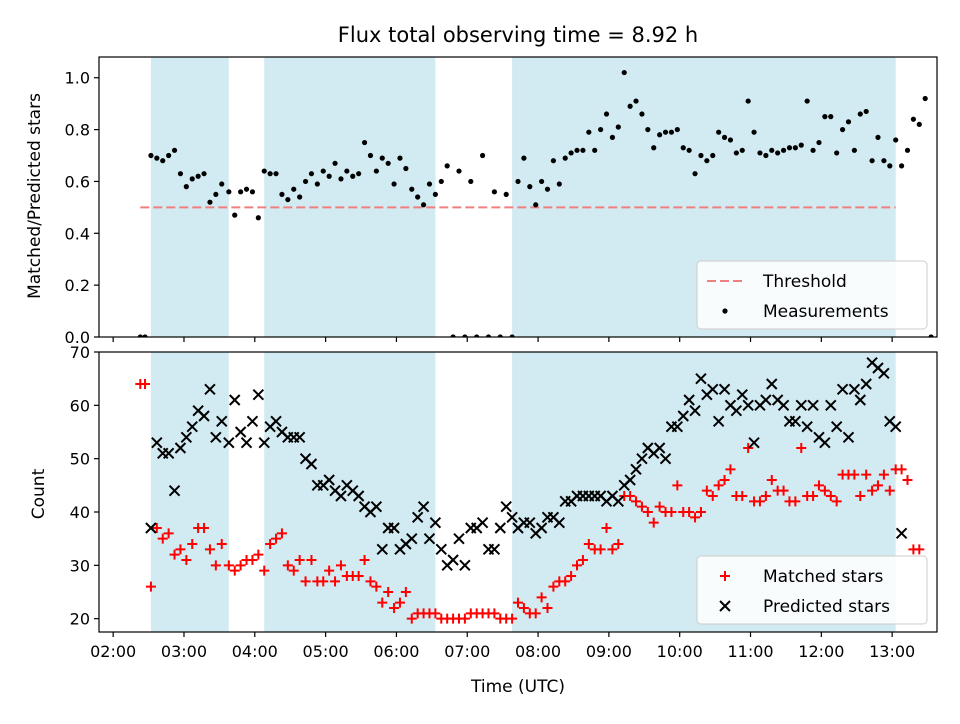  Describe the element at coordinates (326, 651) in the screenshot. I see `x-tick-label: 05:00` at that location.